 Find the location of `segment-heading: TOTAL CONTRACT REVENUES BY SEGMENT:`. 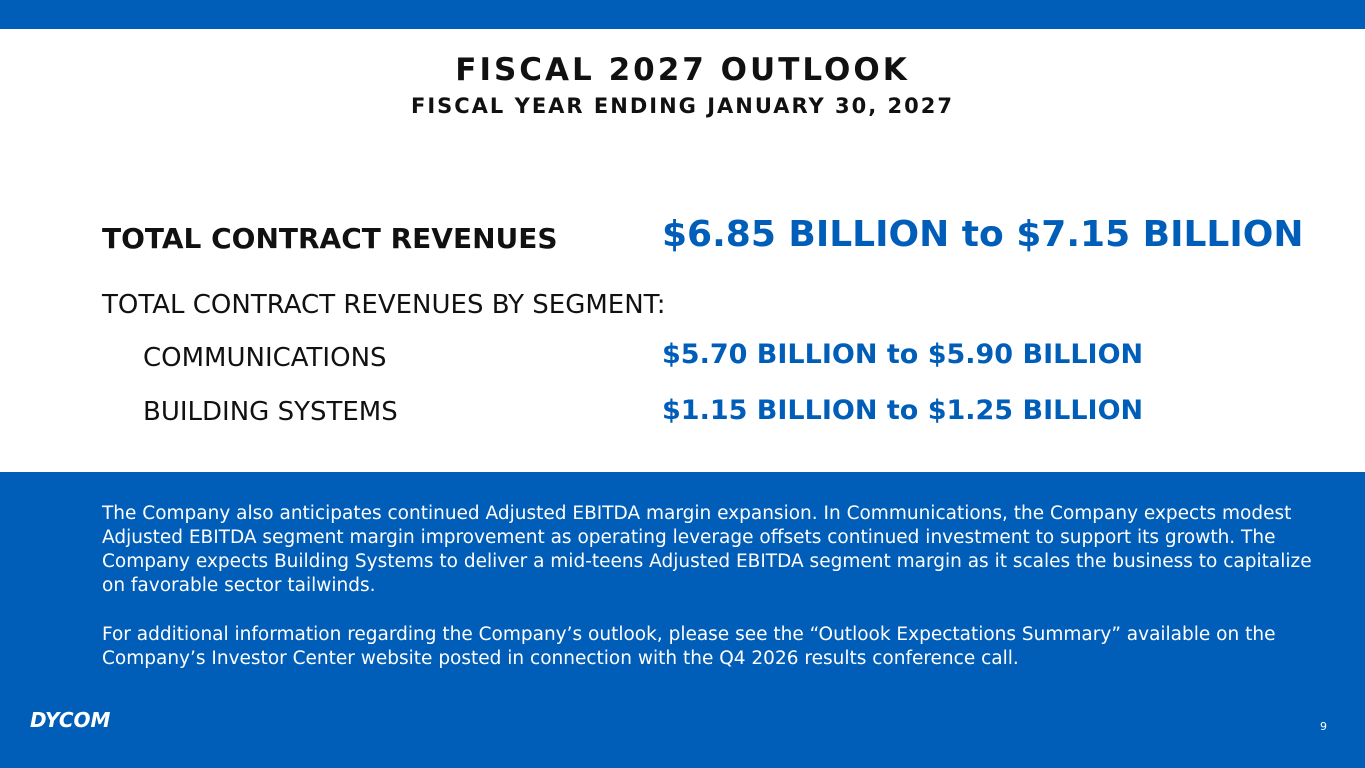

segment-heading: TOTAL CONTRACT REVENUES BY SEGMENT: is located at coordinates (384, 305).